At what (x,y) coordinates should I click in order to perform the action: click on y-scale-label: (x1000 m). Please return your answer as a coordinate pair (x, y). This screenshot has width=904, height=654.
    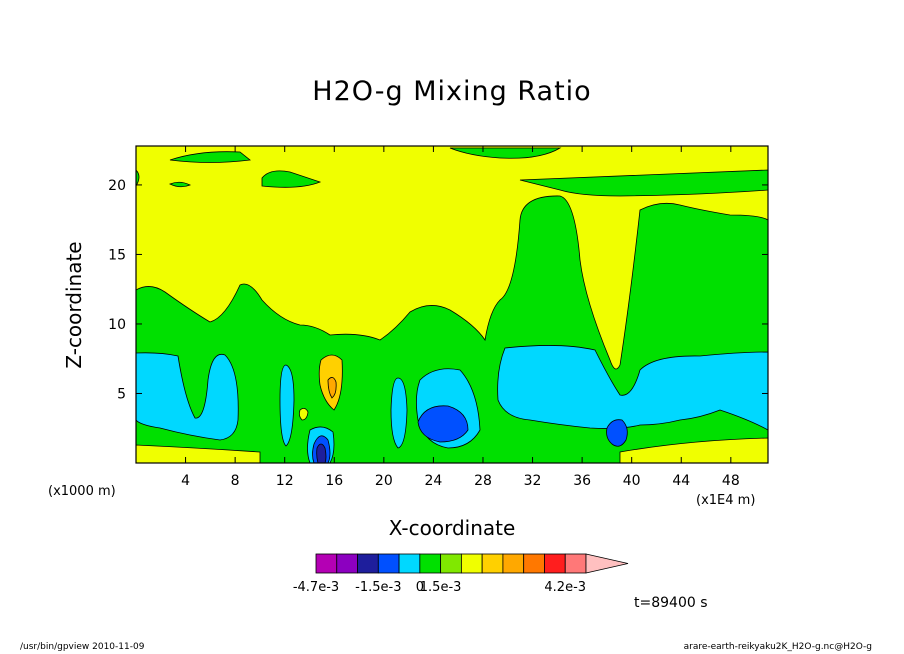
    Looking at the image, I should click on (82, 491).